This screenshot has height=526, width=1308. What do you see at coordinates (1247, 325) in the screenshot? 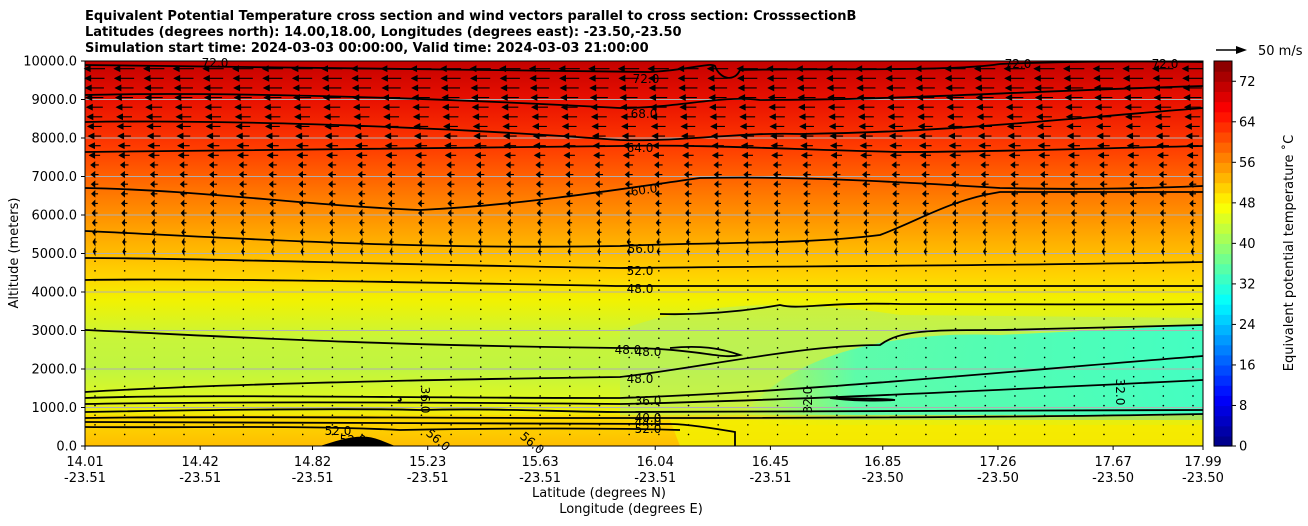
I see `colorbar-tick-label: 24` at bounding box center [1247, 325].